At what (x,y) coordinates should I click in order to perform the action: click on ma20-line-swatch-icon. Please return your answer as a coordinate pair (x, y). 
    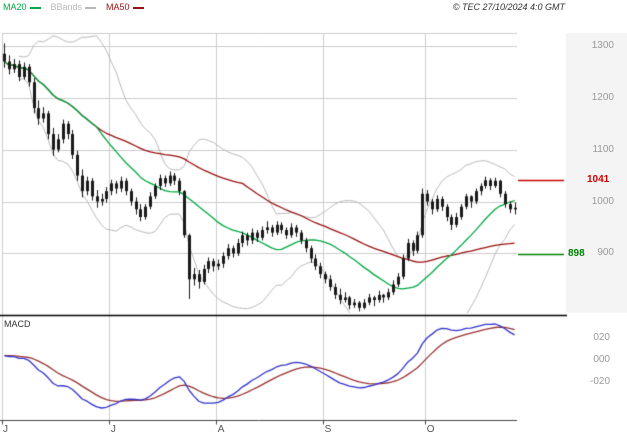
    Looking at the image, I should click on (35, 7).